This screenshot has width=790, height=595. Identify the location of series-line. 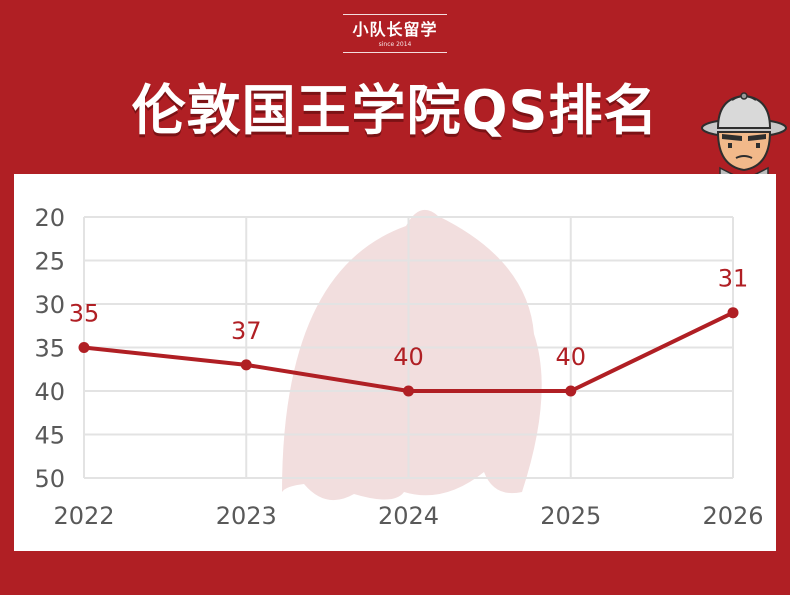
(408, 352).